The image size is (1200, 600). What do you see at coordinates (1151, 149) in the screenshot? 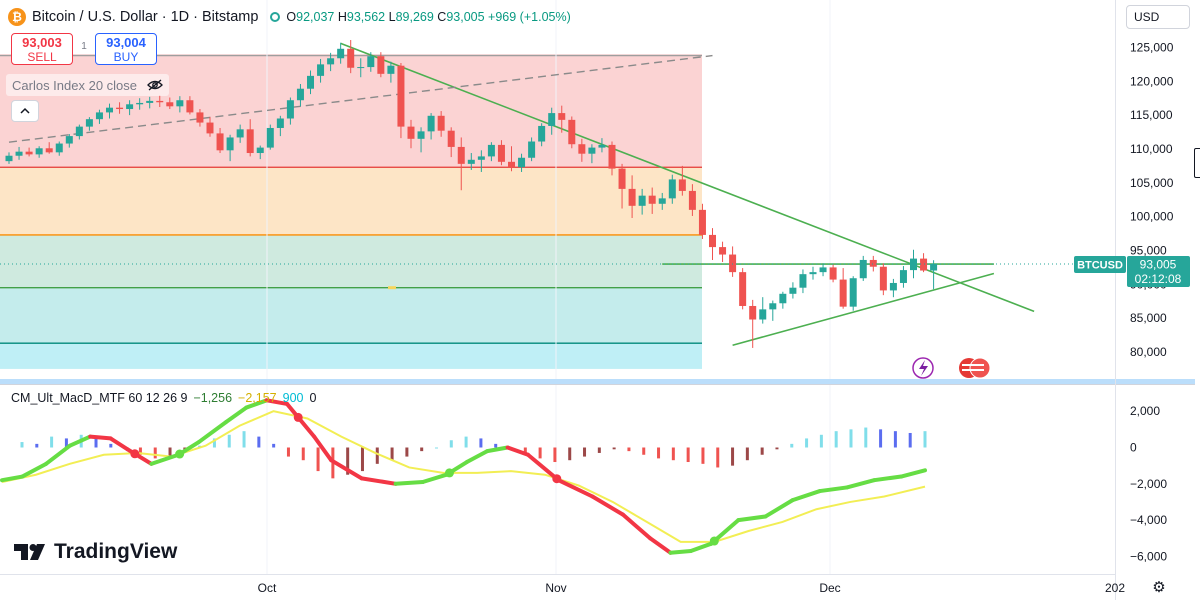
I see `price-axis-label: 110,000` at bounding box center [1151, 149].